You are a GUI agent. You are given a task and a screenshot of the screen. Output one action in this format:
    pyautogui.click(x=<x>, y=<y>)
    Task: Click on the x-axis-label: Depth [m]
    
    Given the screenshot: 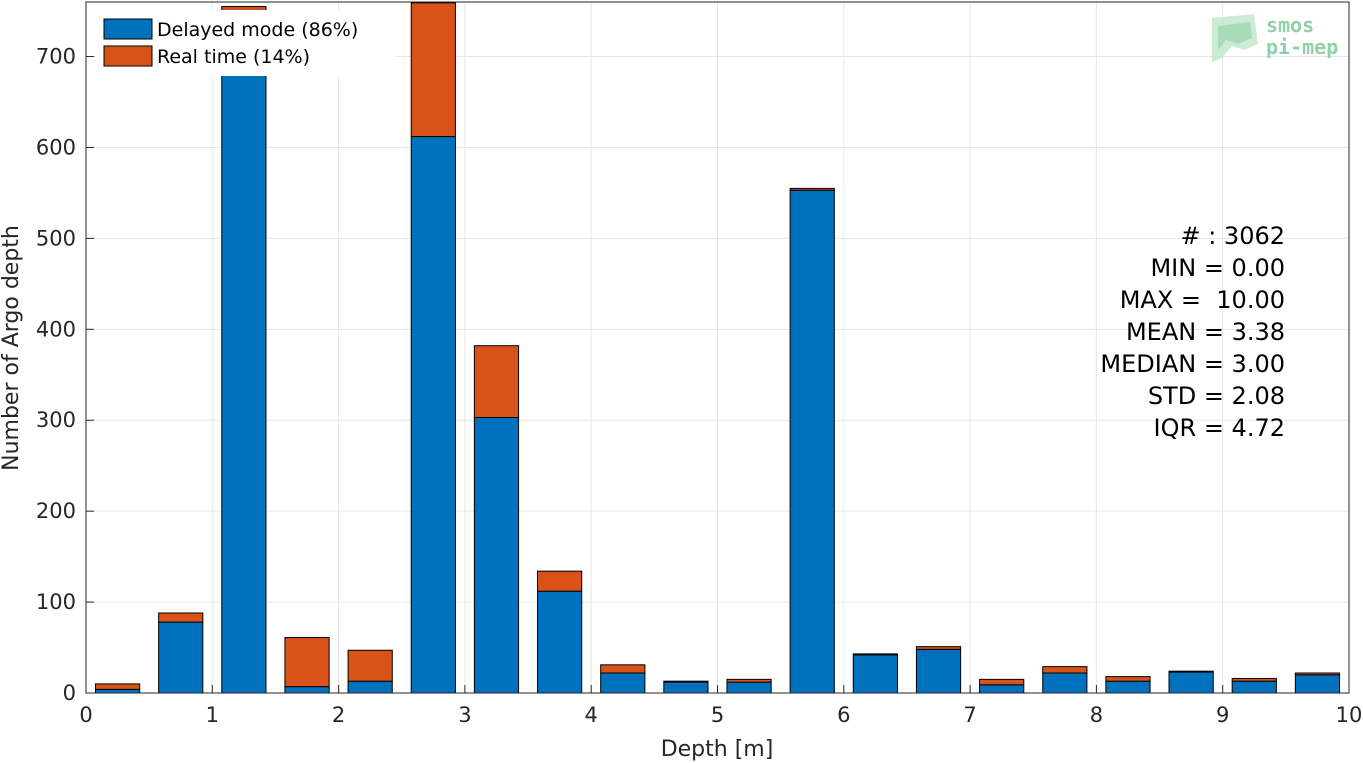 What is the action you would take?
    pyautogui.click(x=717, y=749)
    